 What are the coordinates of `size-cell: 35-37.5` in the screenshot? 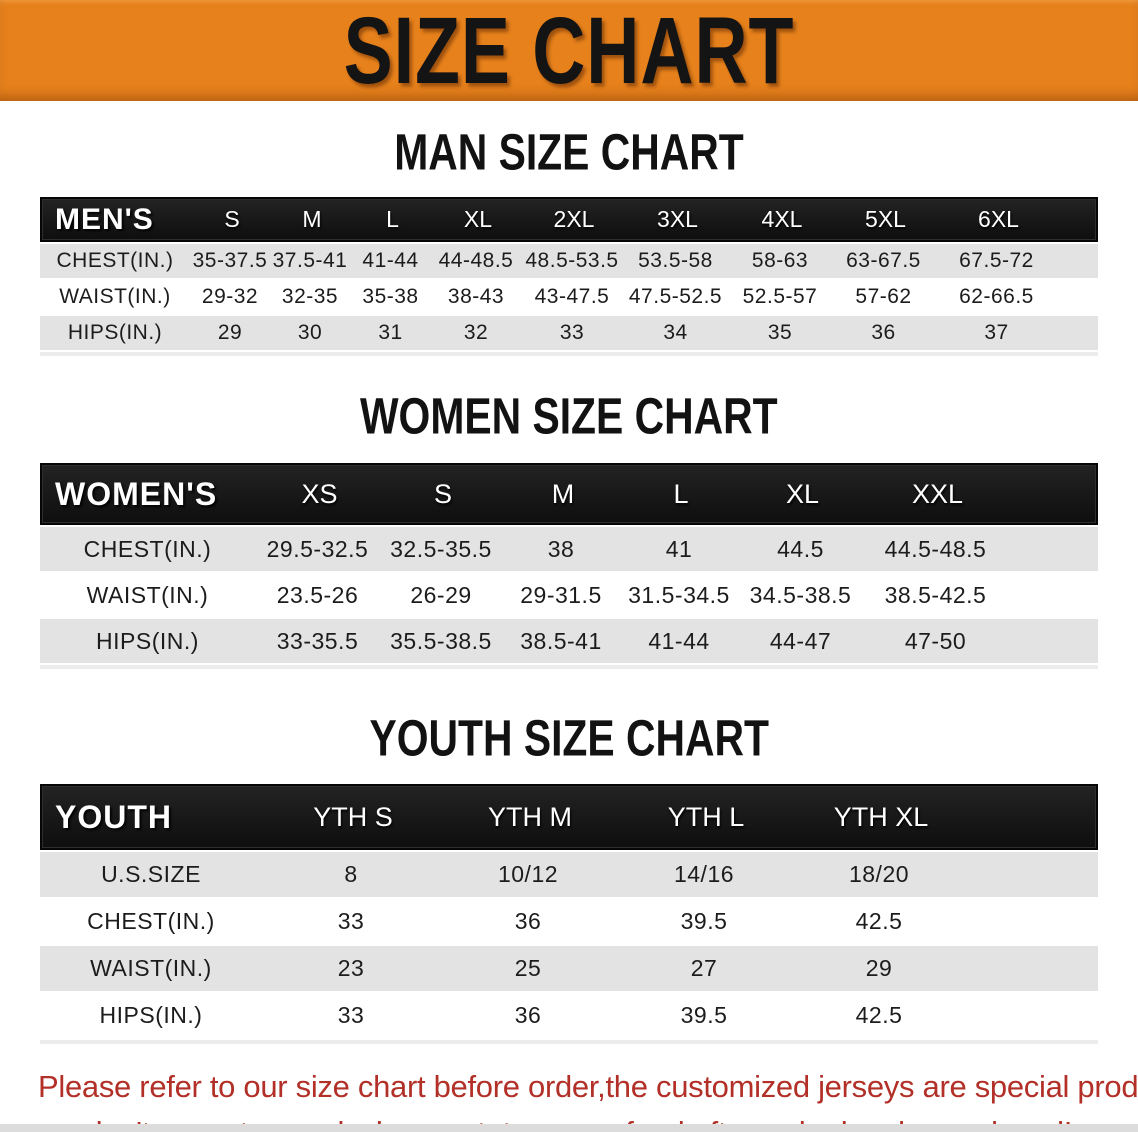 It's located at (230, 260).